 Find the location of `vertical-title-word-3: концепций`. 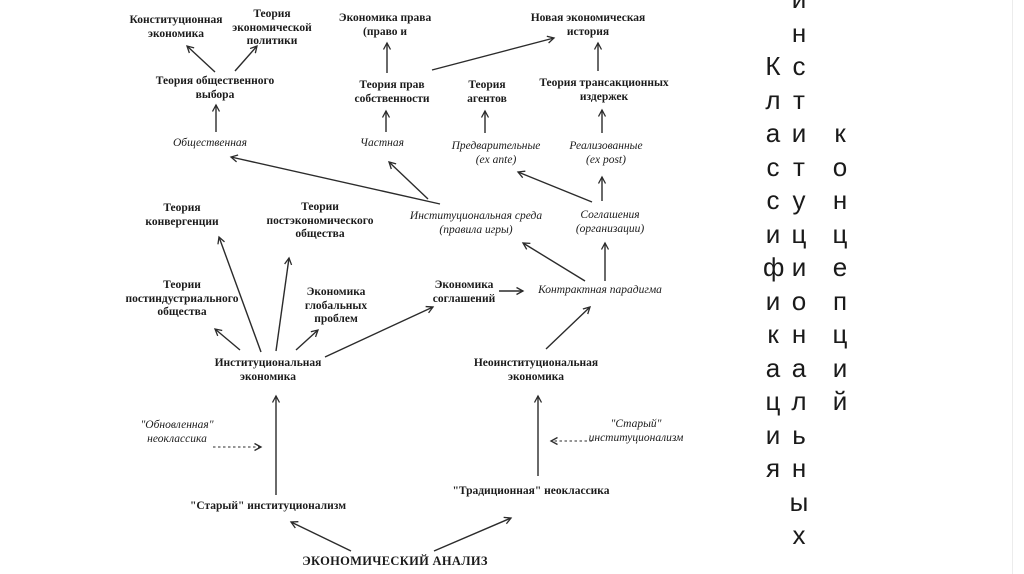

vertical-title-word-3: концепций is located at coordinates (840, 267).